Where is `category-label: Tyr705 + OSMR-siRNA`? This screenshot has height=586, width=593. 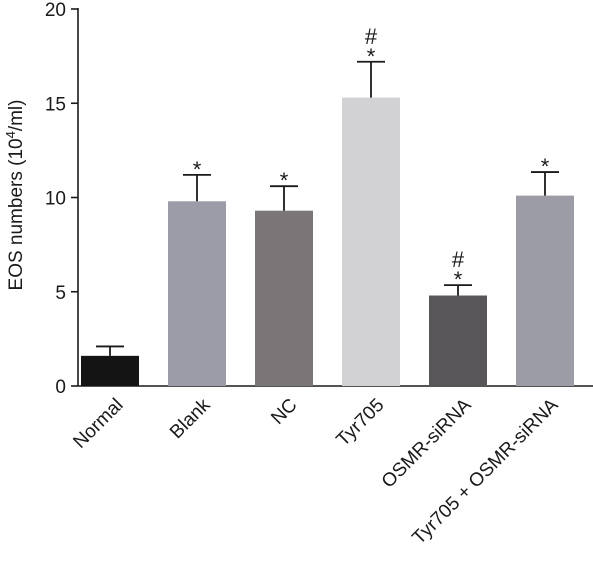
category-label: Tyr705 + OSMR-siRNA is located at coordinates (485, 471).